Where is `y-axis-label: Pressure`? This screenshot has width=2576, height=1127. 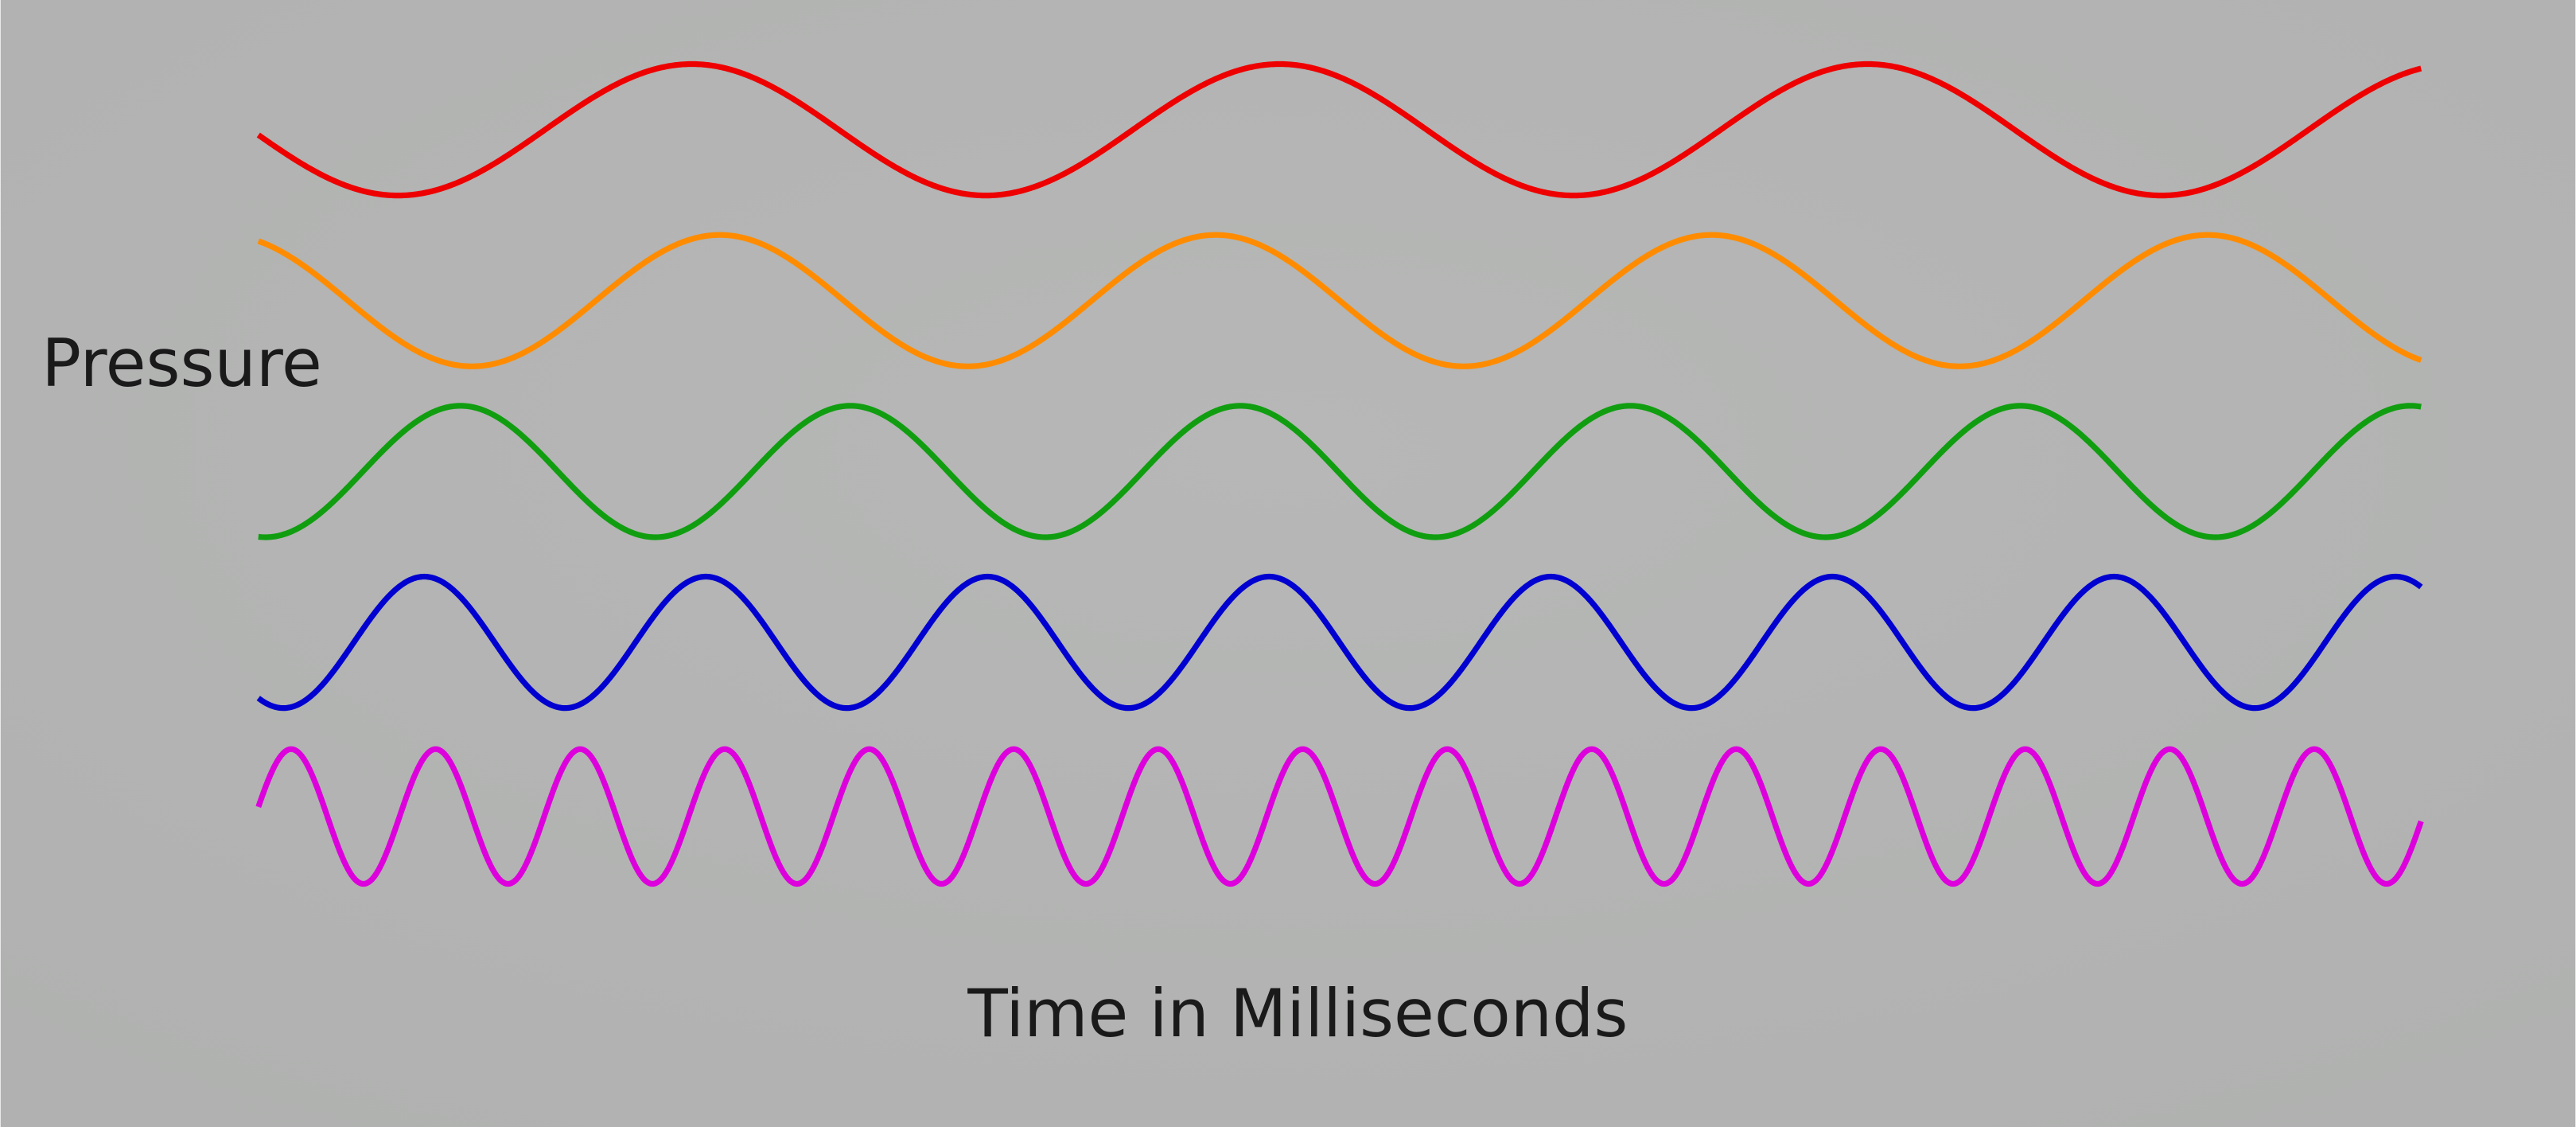 y-axis-label: Pressure is located at coordinates (181, 364).